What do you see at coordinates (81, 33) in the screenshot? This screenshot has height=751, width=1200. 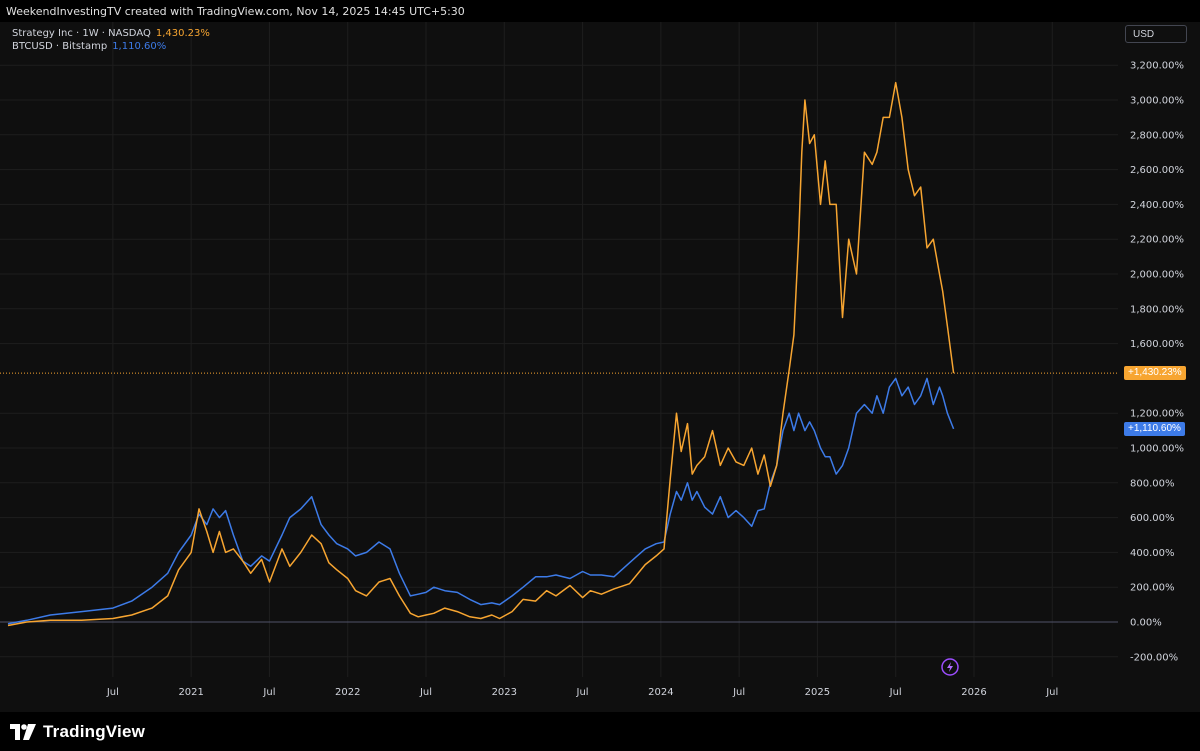 I see `legend-label-mstr: Strategy Inc · 1W · NASDAQ` at bounding box center [81, 33].